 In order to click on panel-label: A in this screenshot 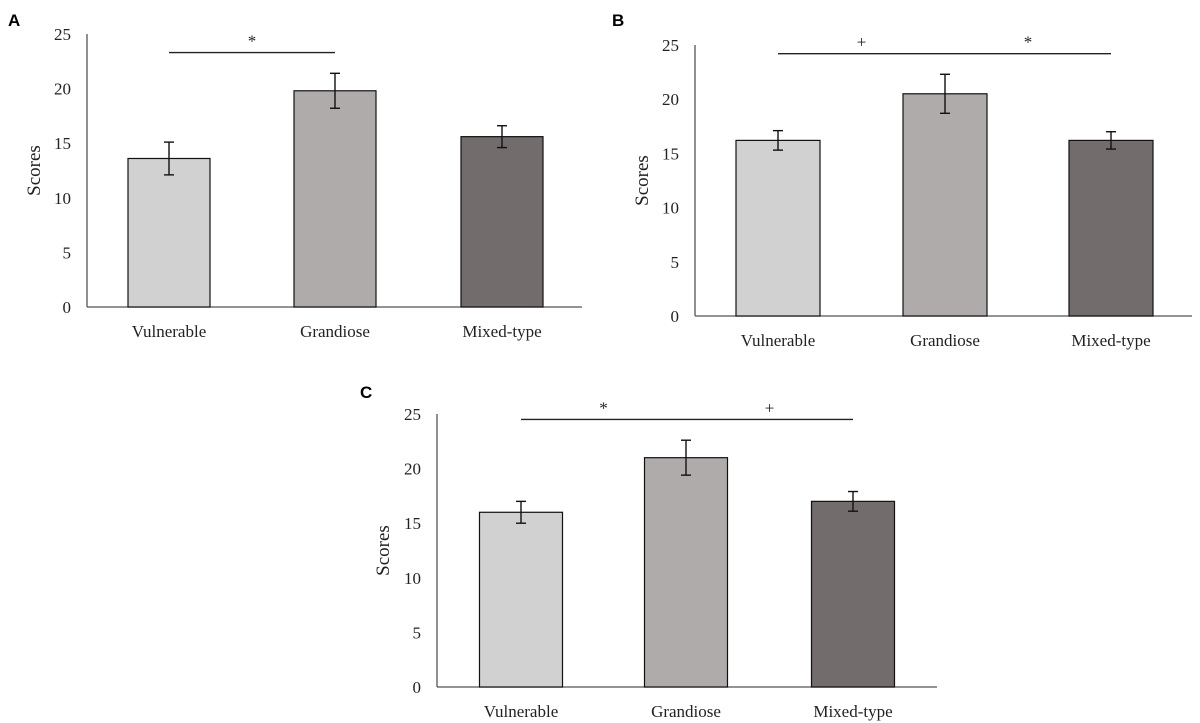, I will do `click(14, 20)`.